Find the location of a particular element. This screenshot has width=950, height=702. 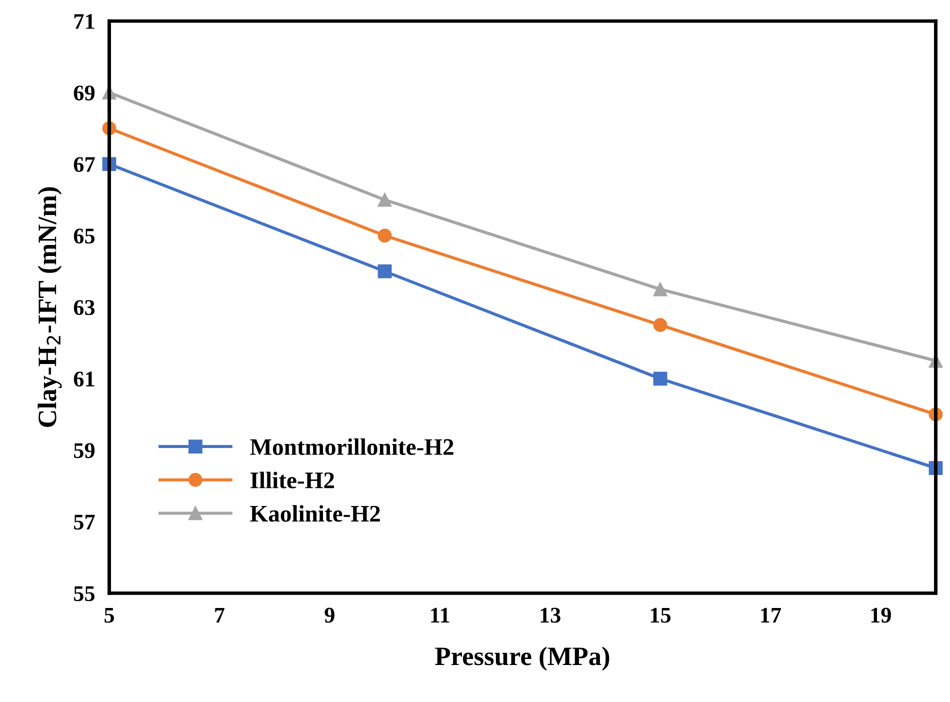

x-tick-label: 17 is located at coordinates (771, 615).